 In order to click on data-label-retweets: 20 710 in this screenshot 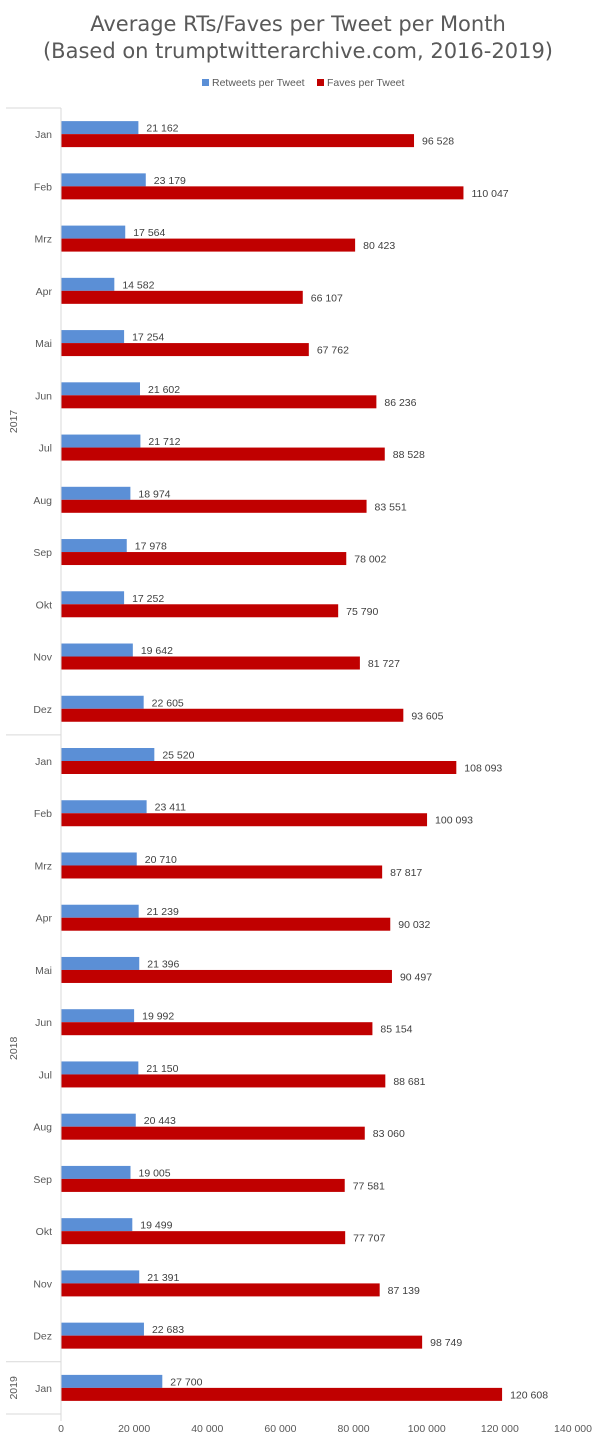, I will do `click(161, 860)`.